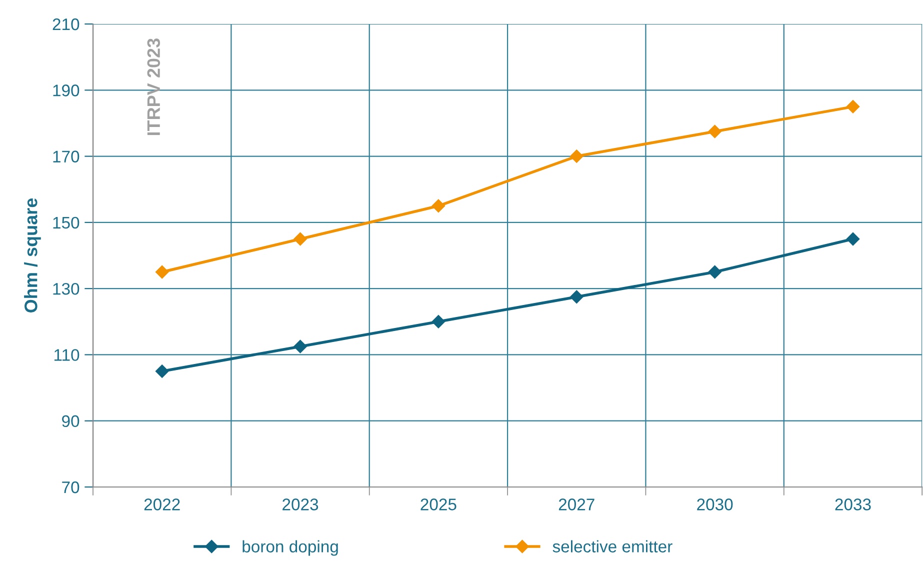 This screenshot has height=564, width=923. Describe the element at coordinates (66, 288) in the screenshot. I see `y-tick-label: 130` at that location.